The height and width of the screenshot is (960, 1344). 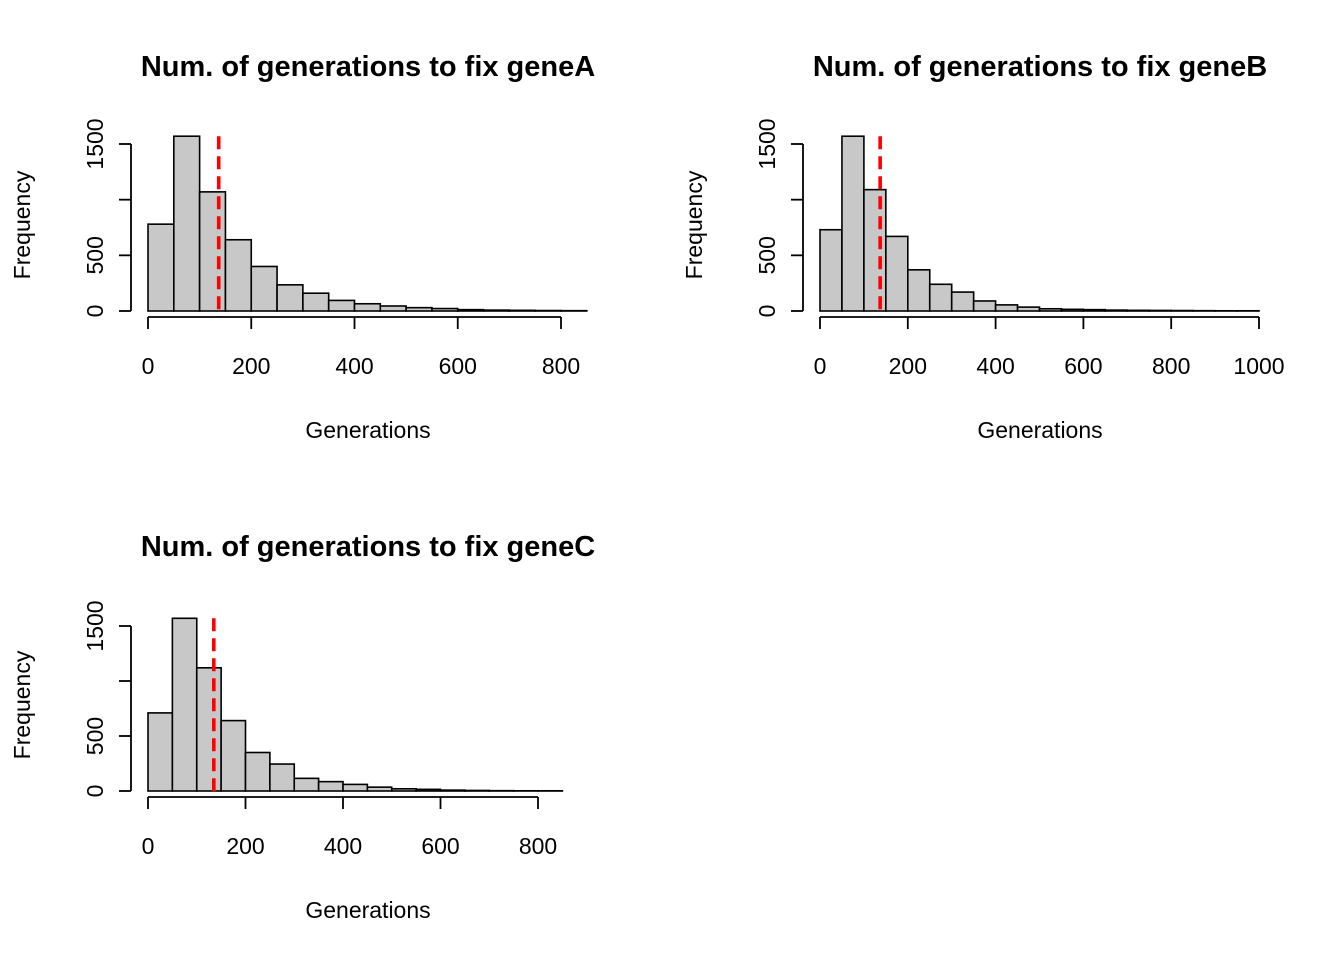 I want to click on panel-title: Num. of generations to fix geneB, so click(x=1040, y=67).